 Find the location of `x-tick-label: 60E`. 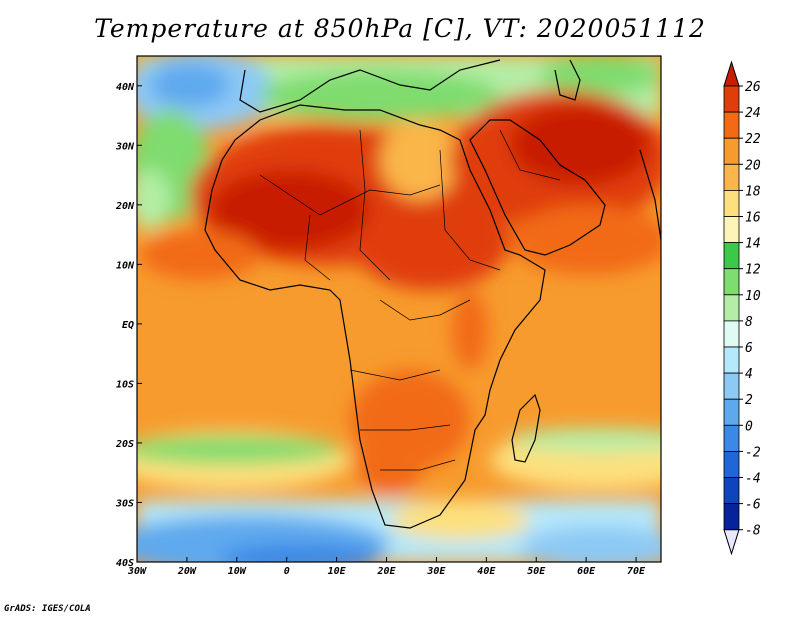

x-tick-label: 60E is located at coordinates (586, 571).